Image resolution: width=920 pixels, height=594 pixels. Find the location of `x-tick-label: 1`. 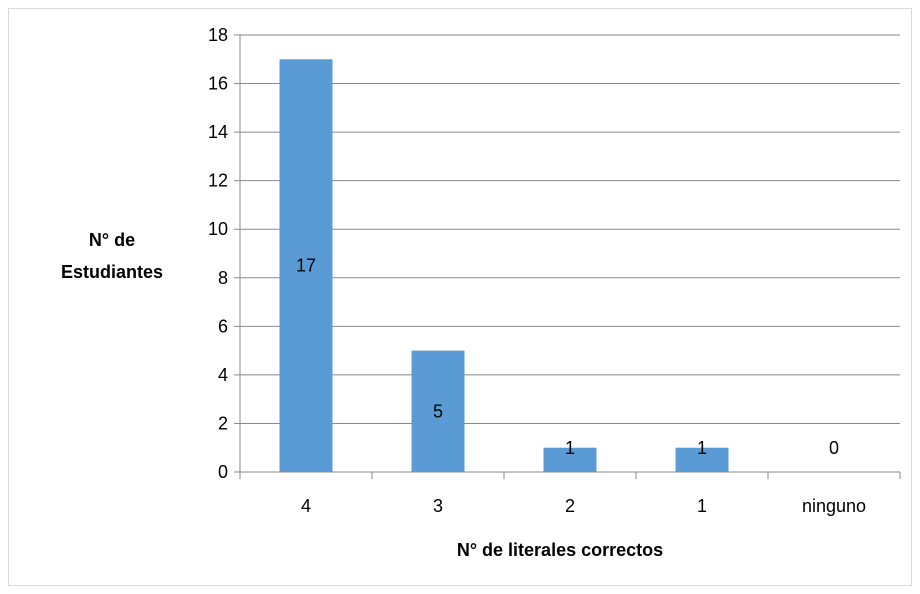

x-tick-label: 1 is located at coordinates (702, 506).